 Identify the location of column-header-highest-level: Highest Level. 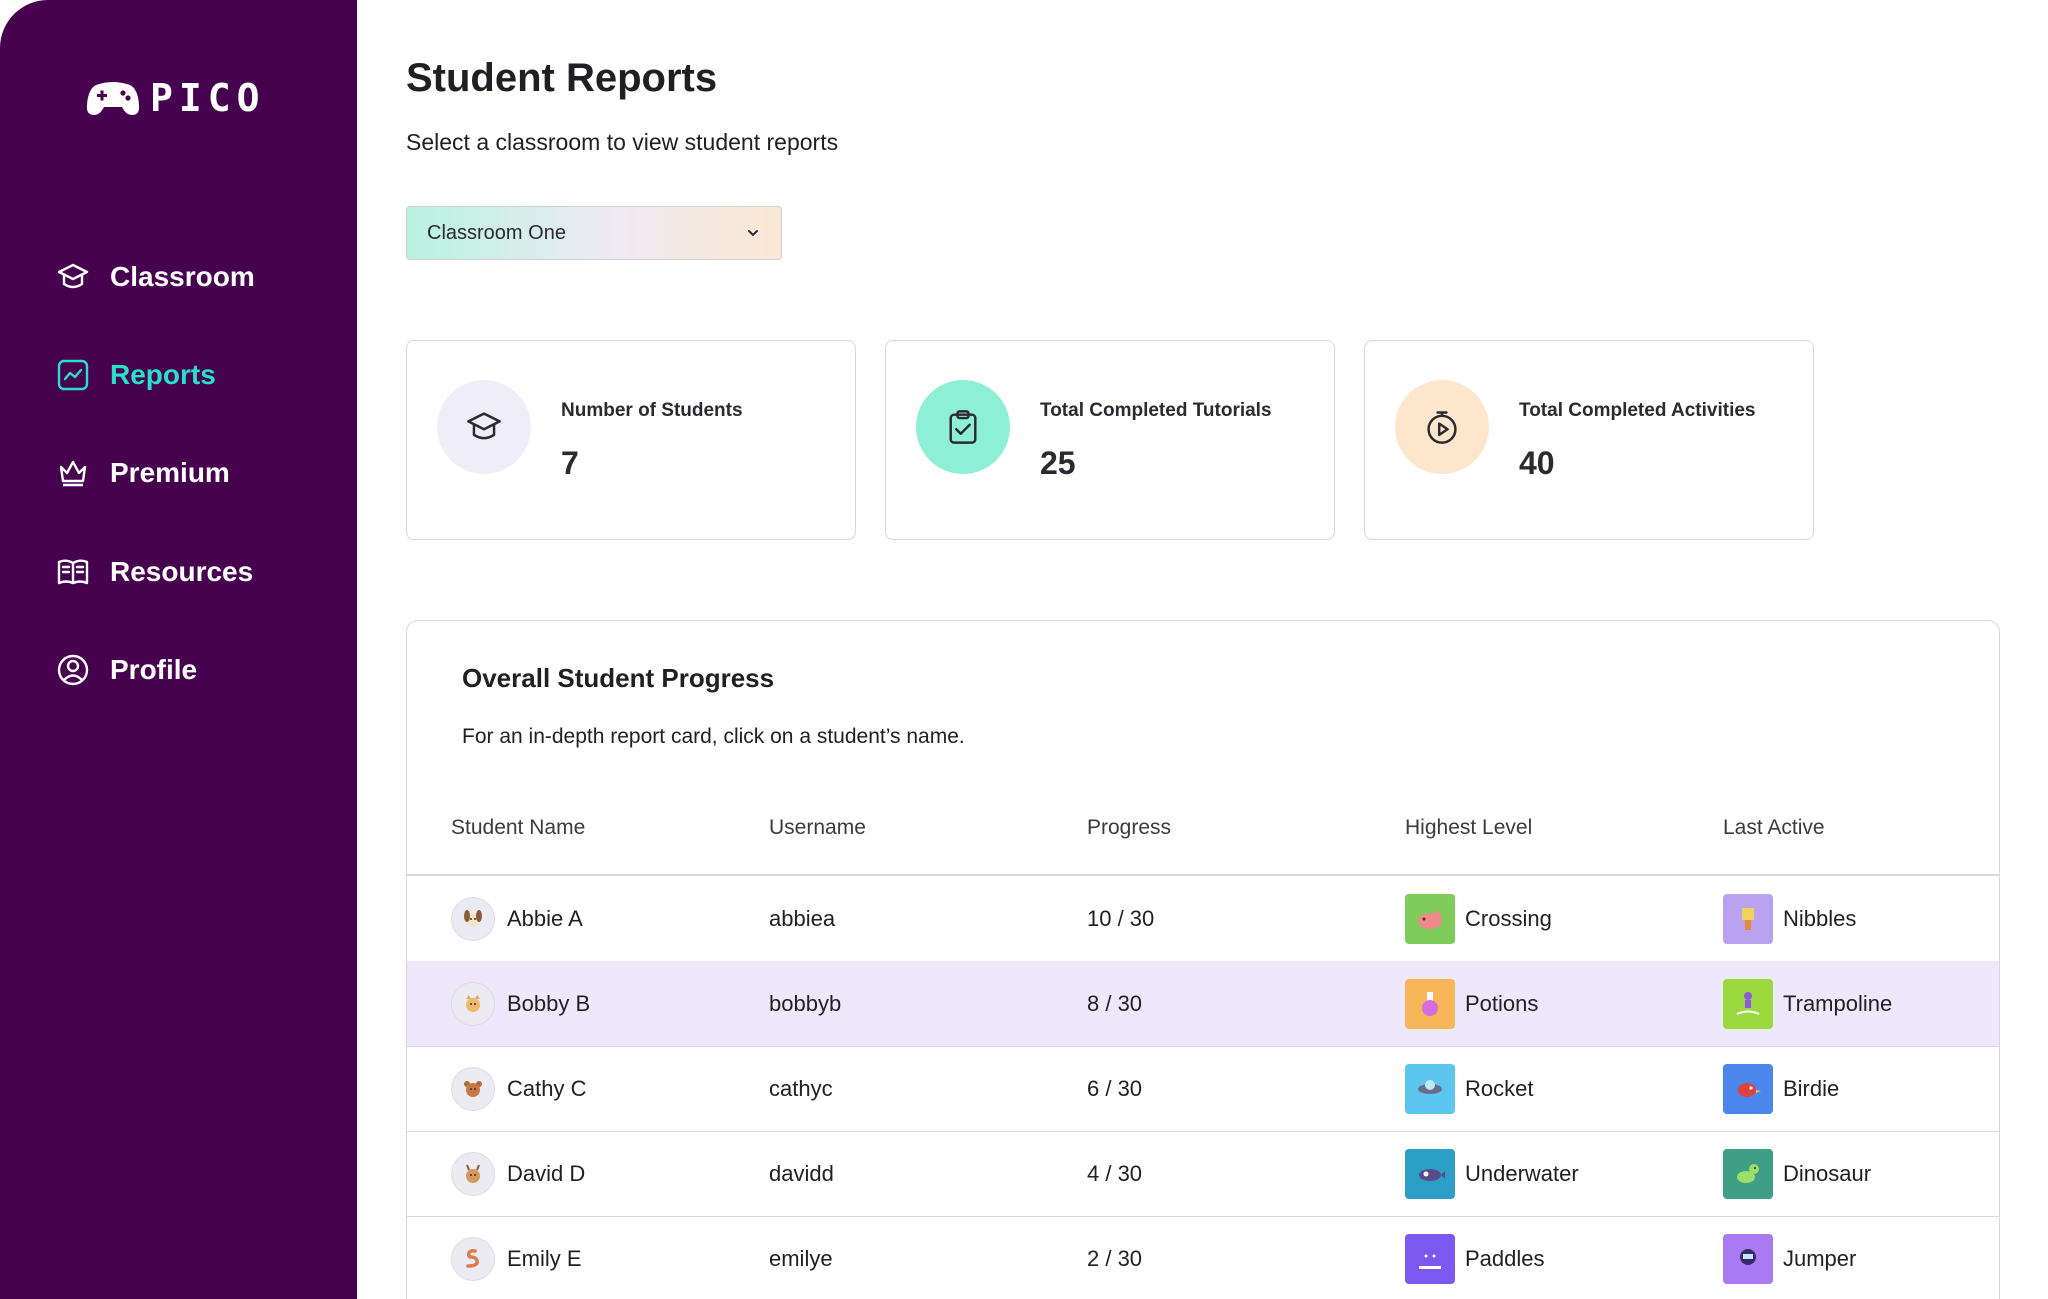
(1469, 827).